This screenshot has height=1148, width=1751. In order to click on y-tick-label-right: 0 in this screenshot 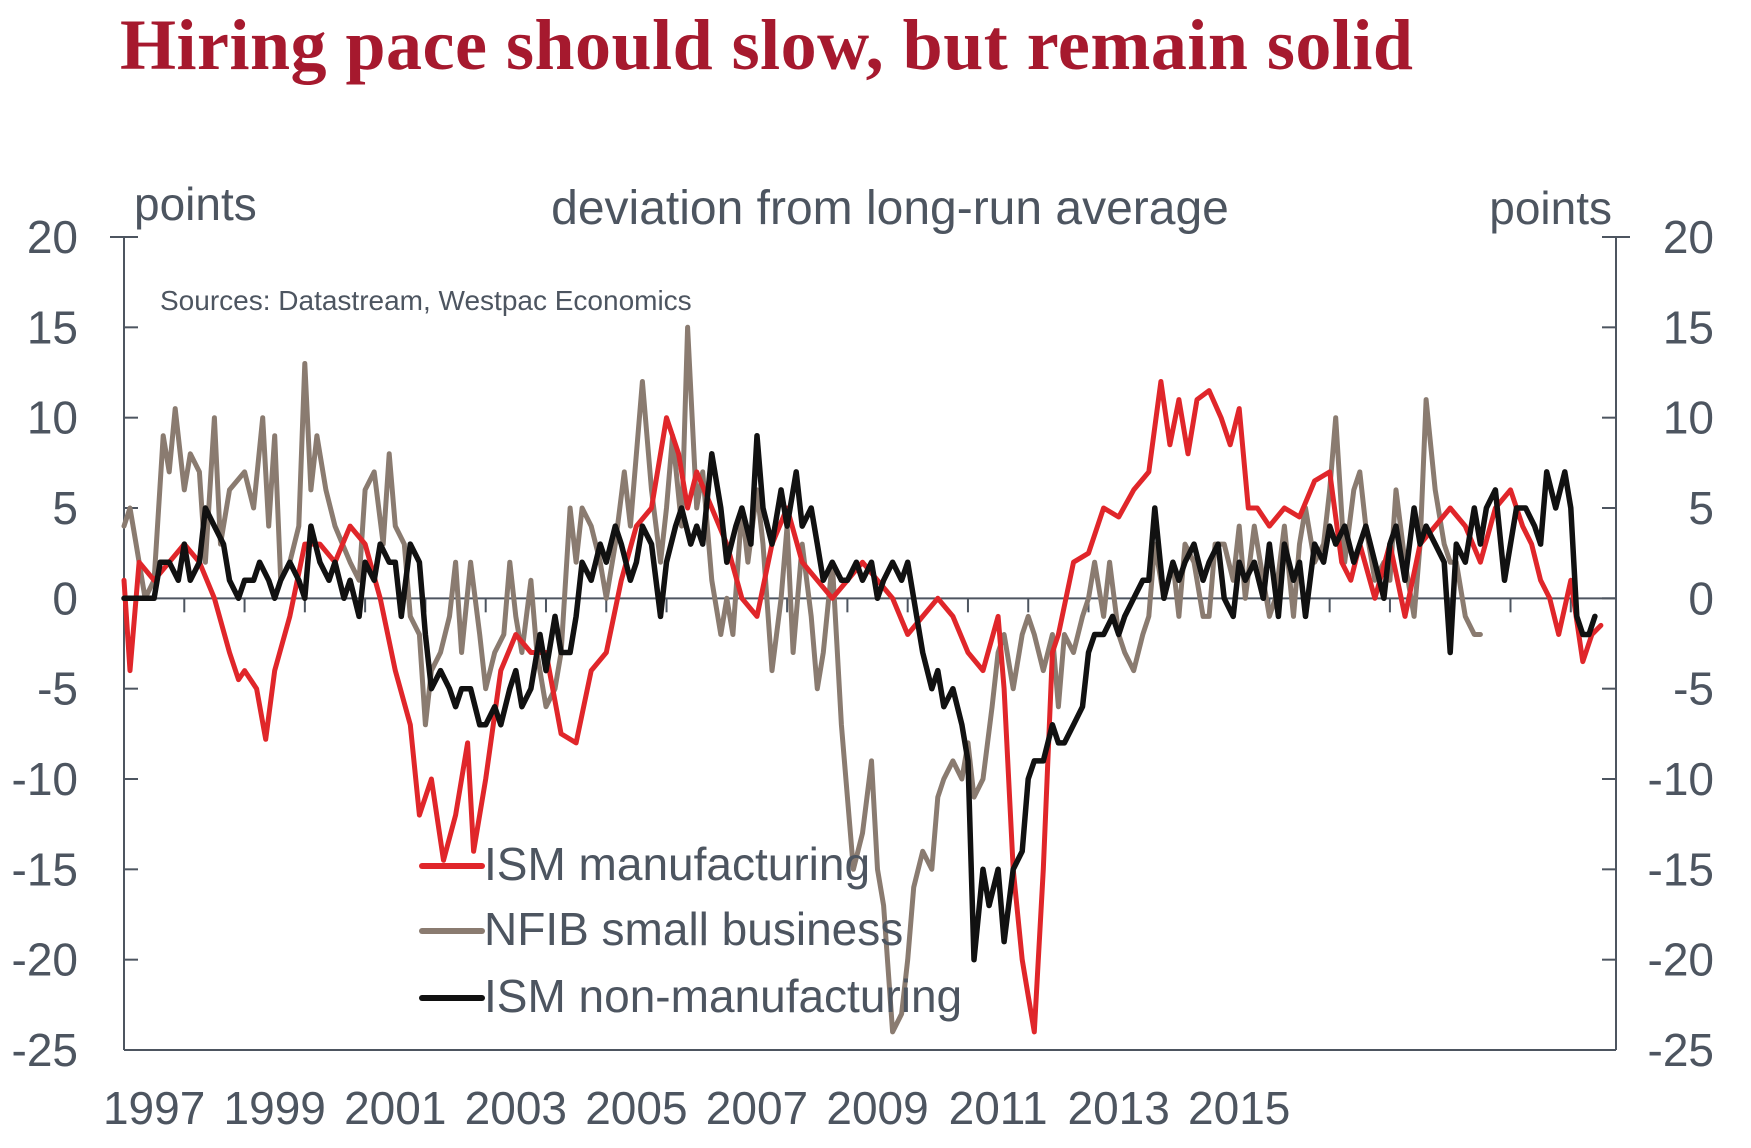, I will do `click(1701, 598)`.